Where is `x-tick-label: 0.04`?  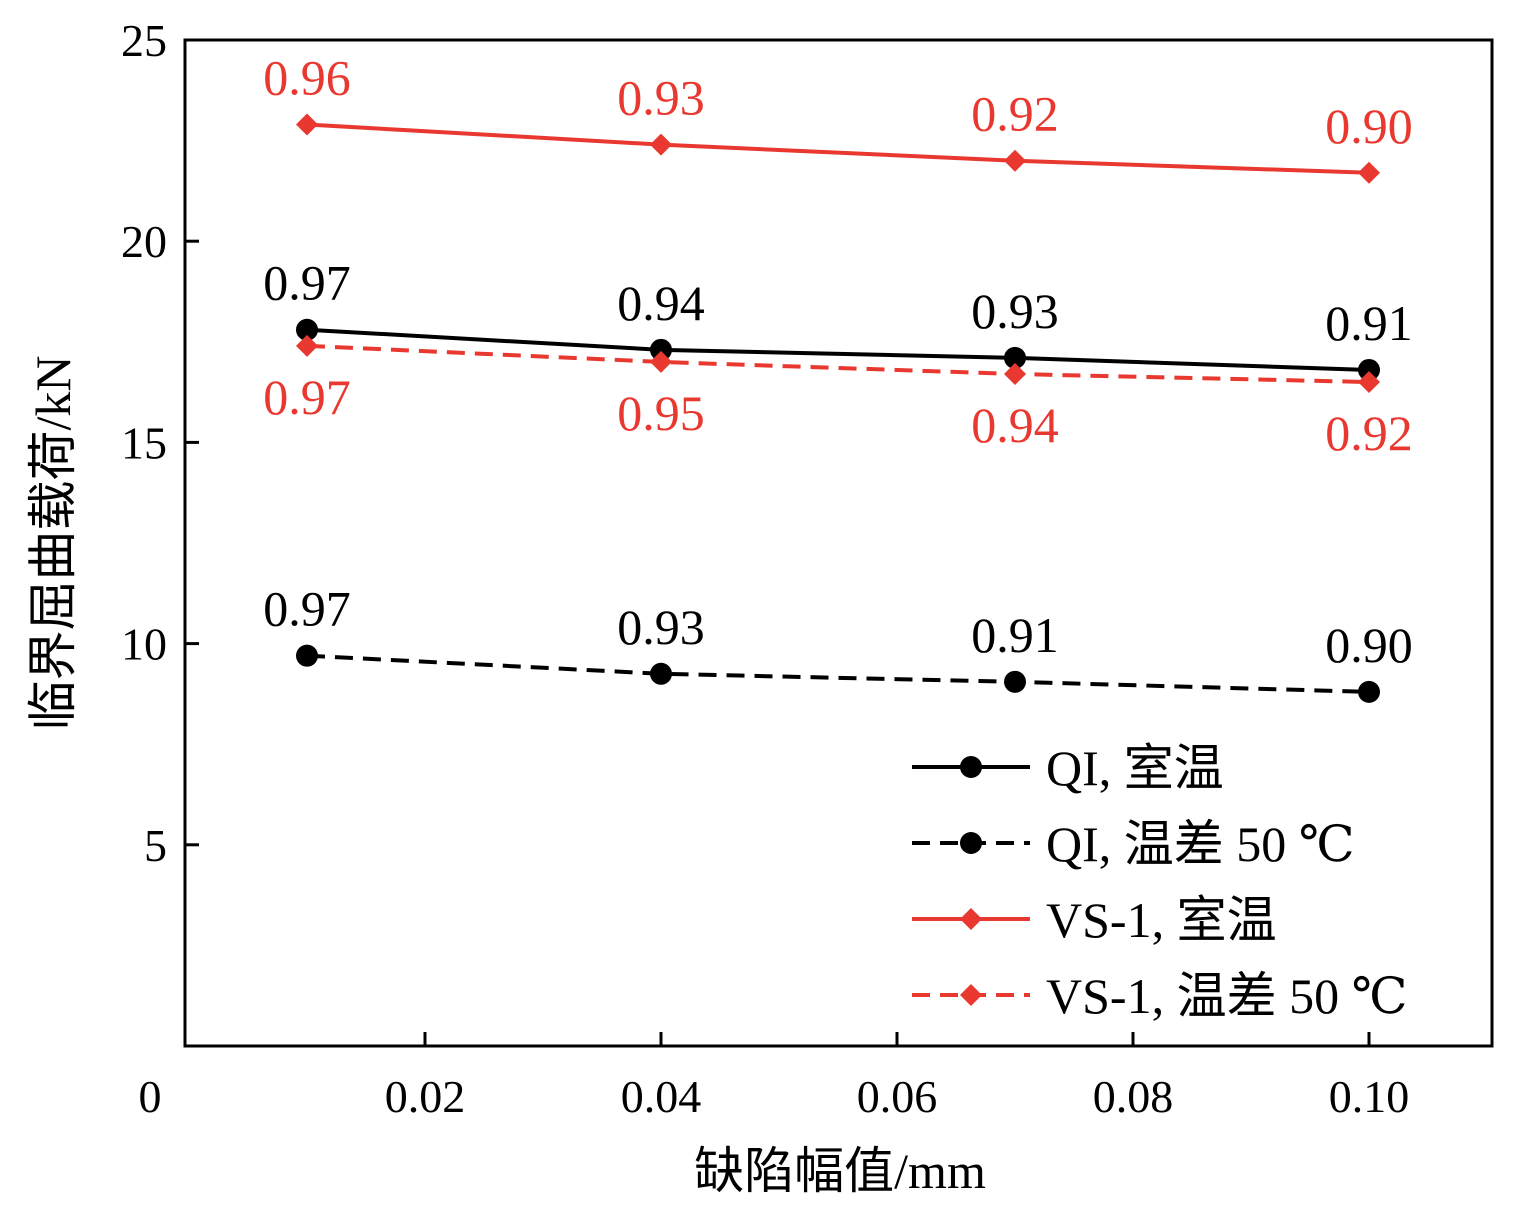
x-tick-label: 0.04 is located at coordinates (661, 1096).